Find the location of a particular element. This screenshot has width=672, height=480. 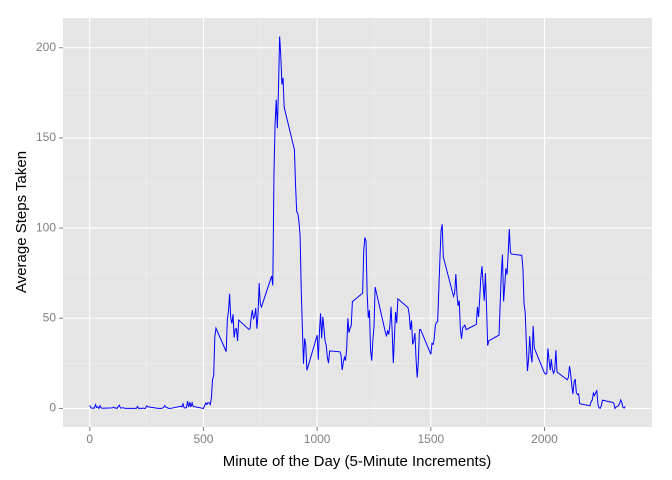

x-axis-title: Minute of the Day (5-Minute Increments) is located at coordinates (357, 461).